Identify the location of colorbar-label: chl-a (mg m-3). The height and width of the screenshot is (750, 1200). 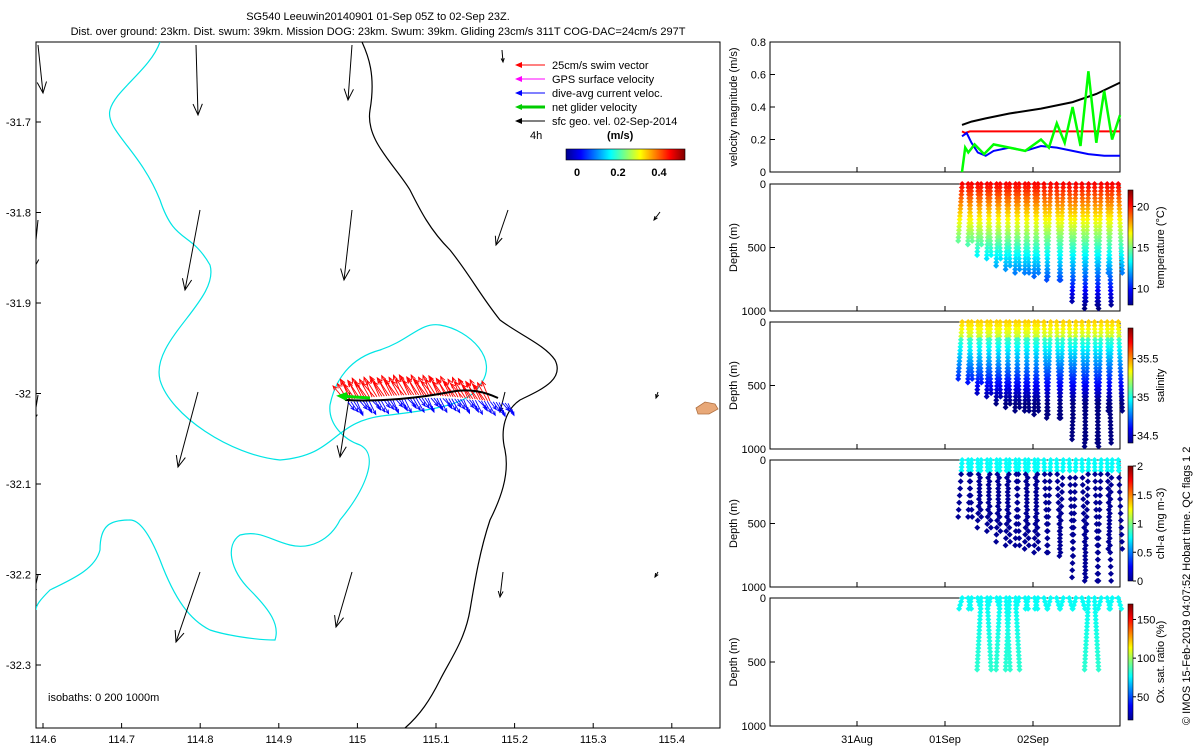
(1161, 524).